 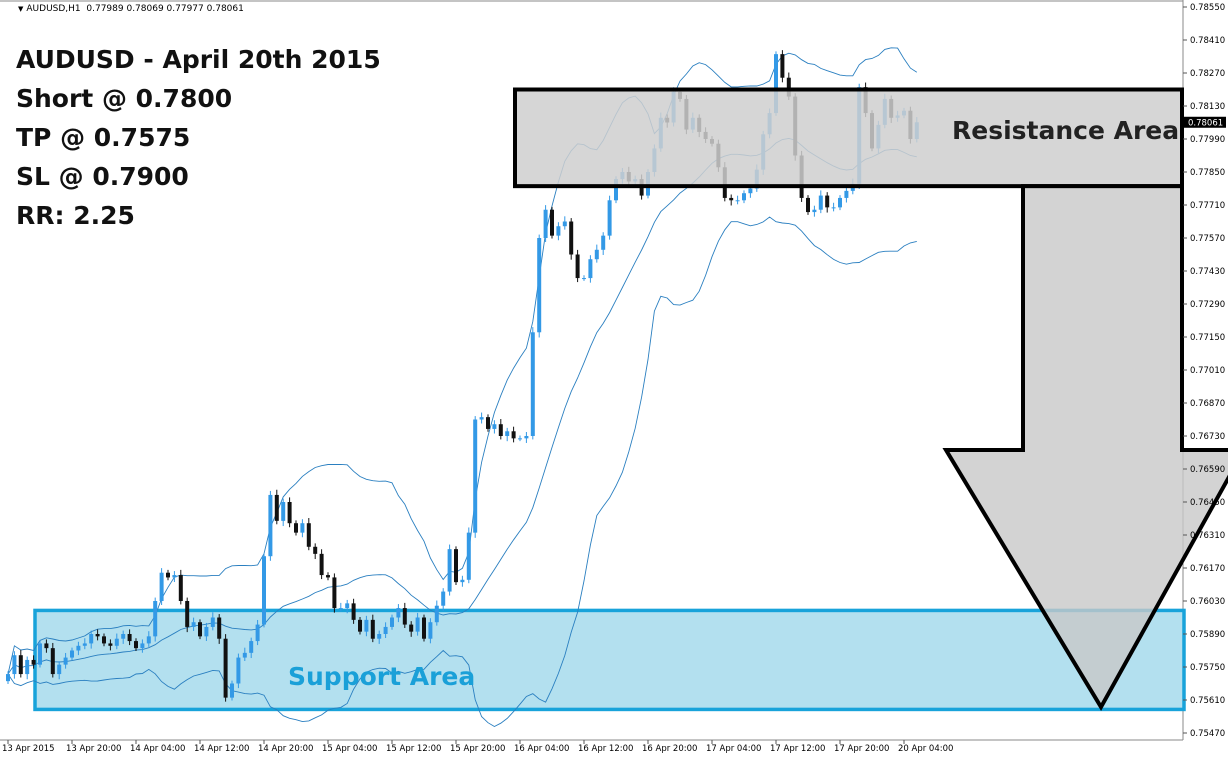 I want to click on time-tick-label: 15 Apr 12:00, so click(x=413, y=749).